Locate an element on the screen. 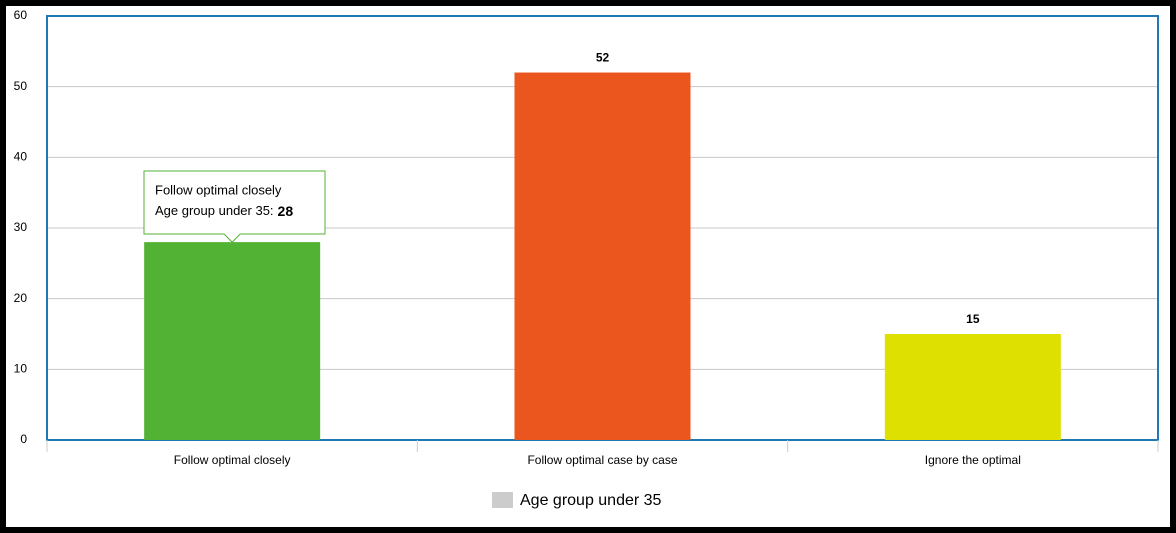  legend-label: Age group under 35 is located at coordinates (591, 500).